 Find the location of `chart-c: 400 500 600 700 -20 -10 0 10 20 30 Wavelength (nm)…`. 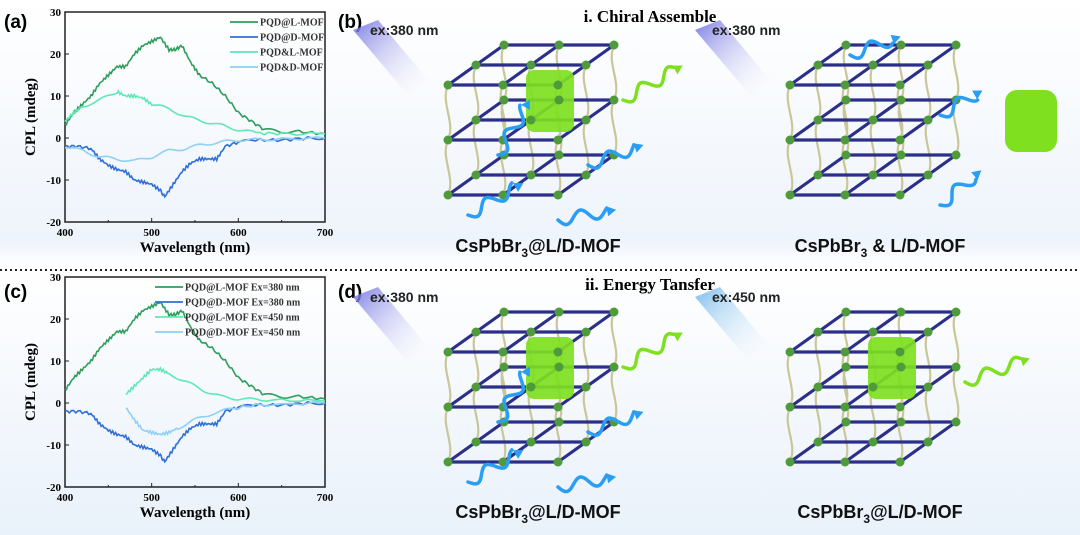

chart-c: 400 500 600 700 -20 -10 0 10 20 30 Wavelength (nm)… is located at coordinates (178, 396).